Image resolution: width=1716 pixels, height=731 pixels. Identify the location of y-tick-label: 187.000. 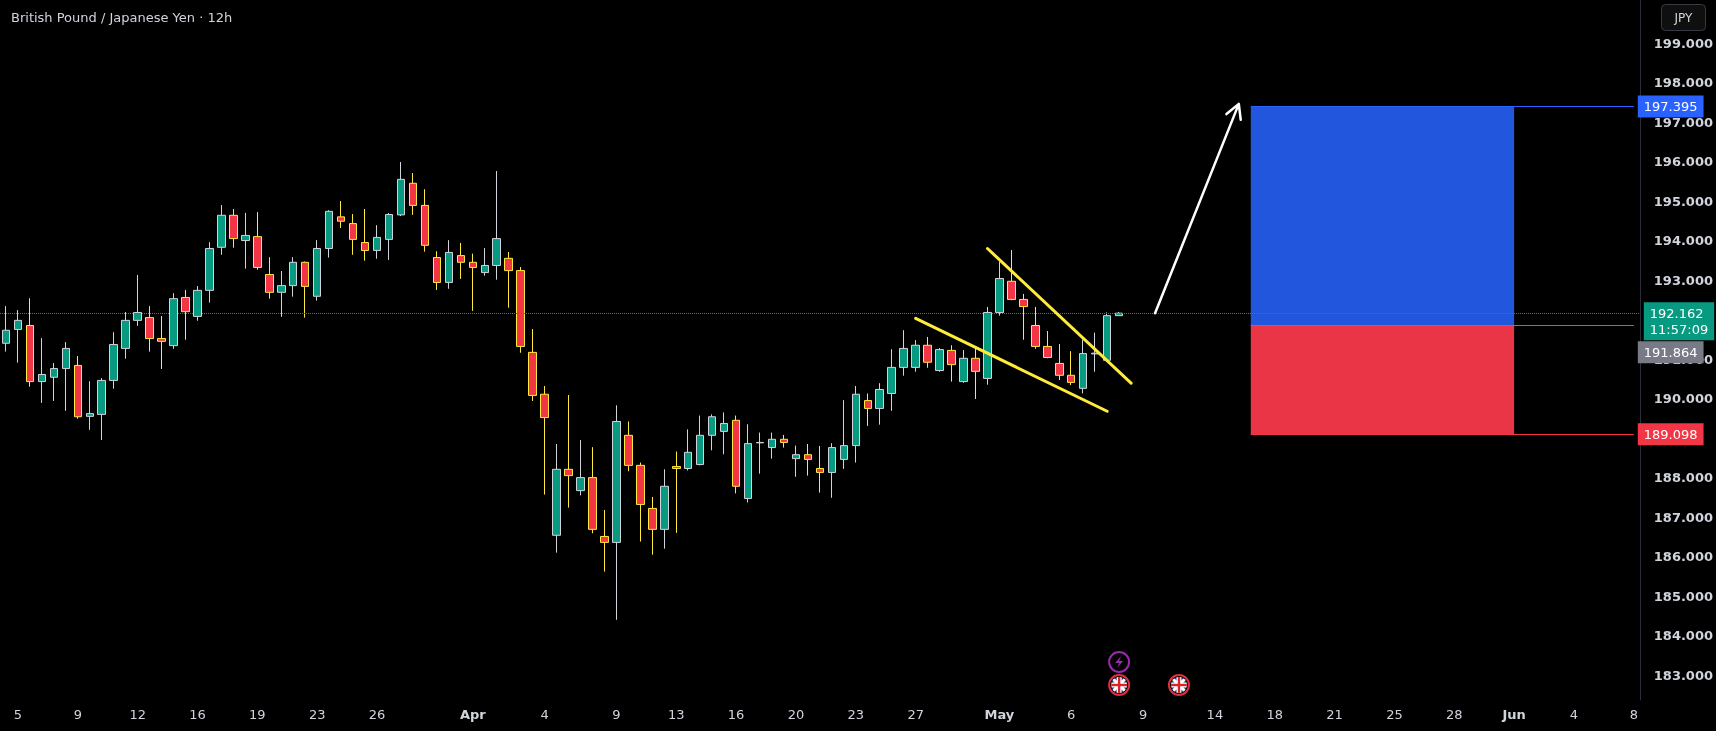
(1683, 517).